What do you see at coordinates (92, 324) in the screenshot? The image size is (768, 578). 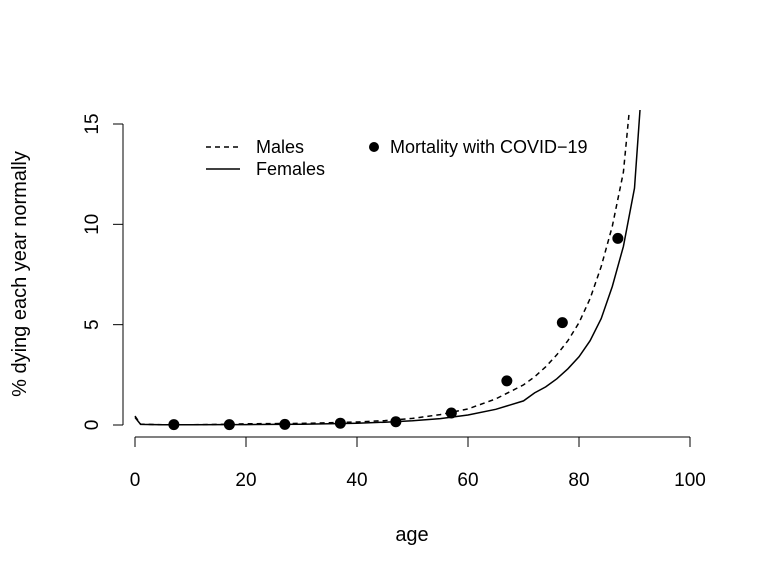 I see `y-tick-label: 5` at bounding box center [92, 324].